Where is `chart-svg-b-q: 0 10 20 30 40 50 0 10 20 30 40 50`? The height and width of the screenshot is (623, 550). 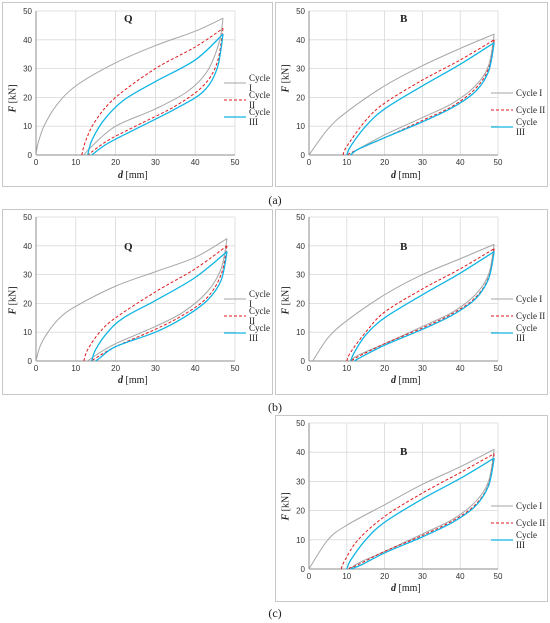 chart-svg-b-q: 0 10 20 30 40 50 0 10 20 30 40 50 is located at coordinates (131, 293).